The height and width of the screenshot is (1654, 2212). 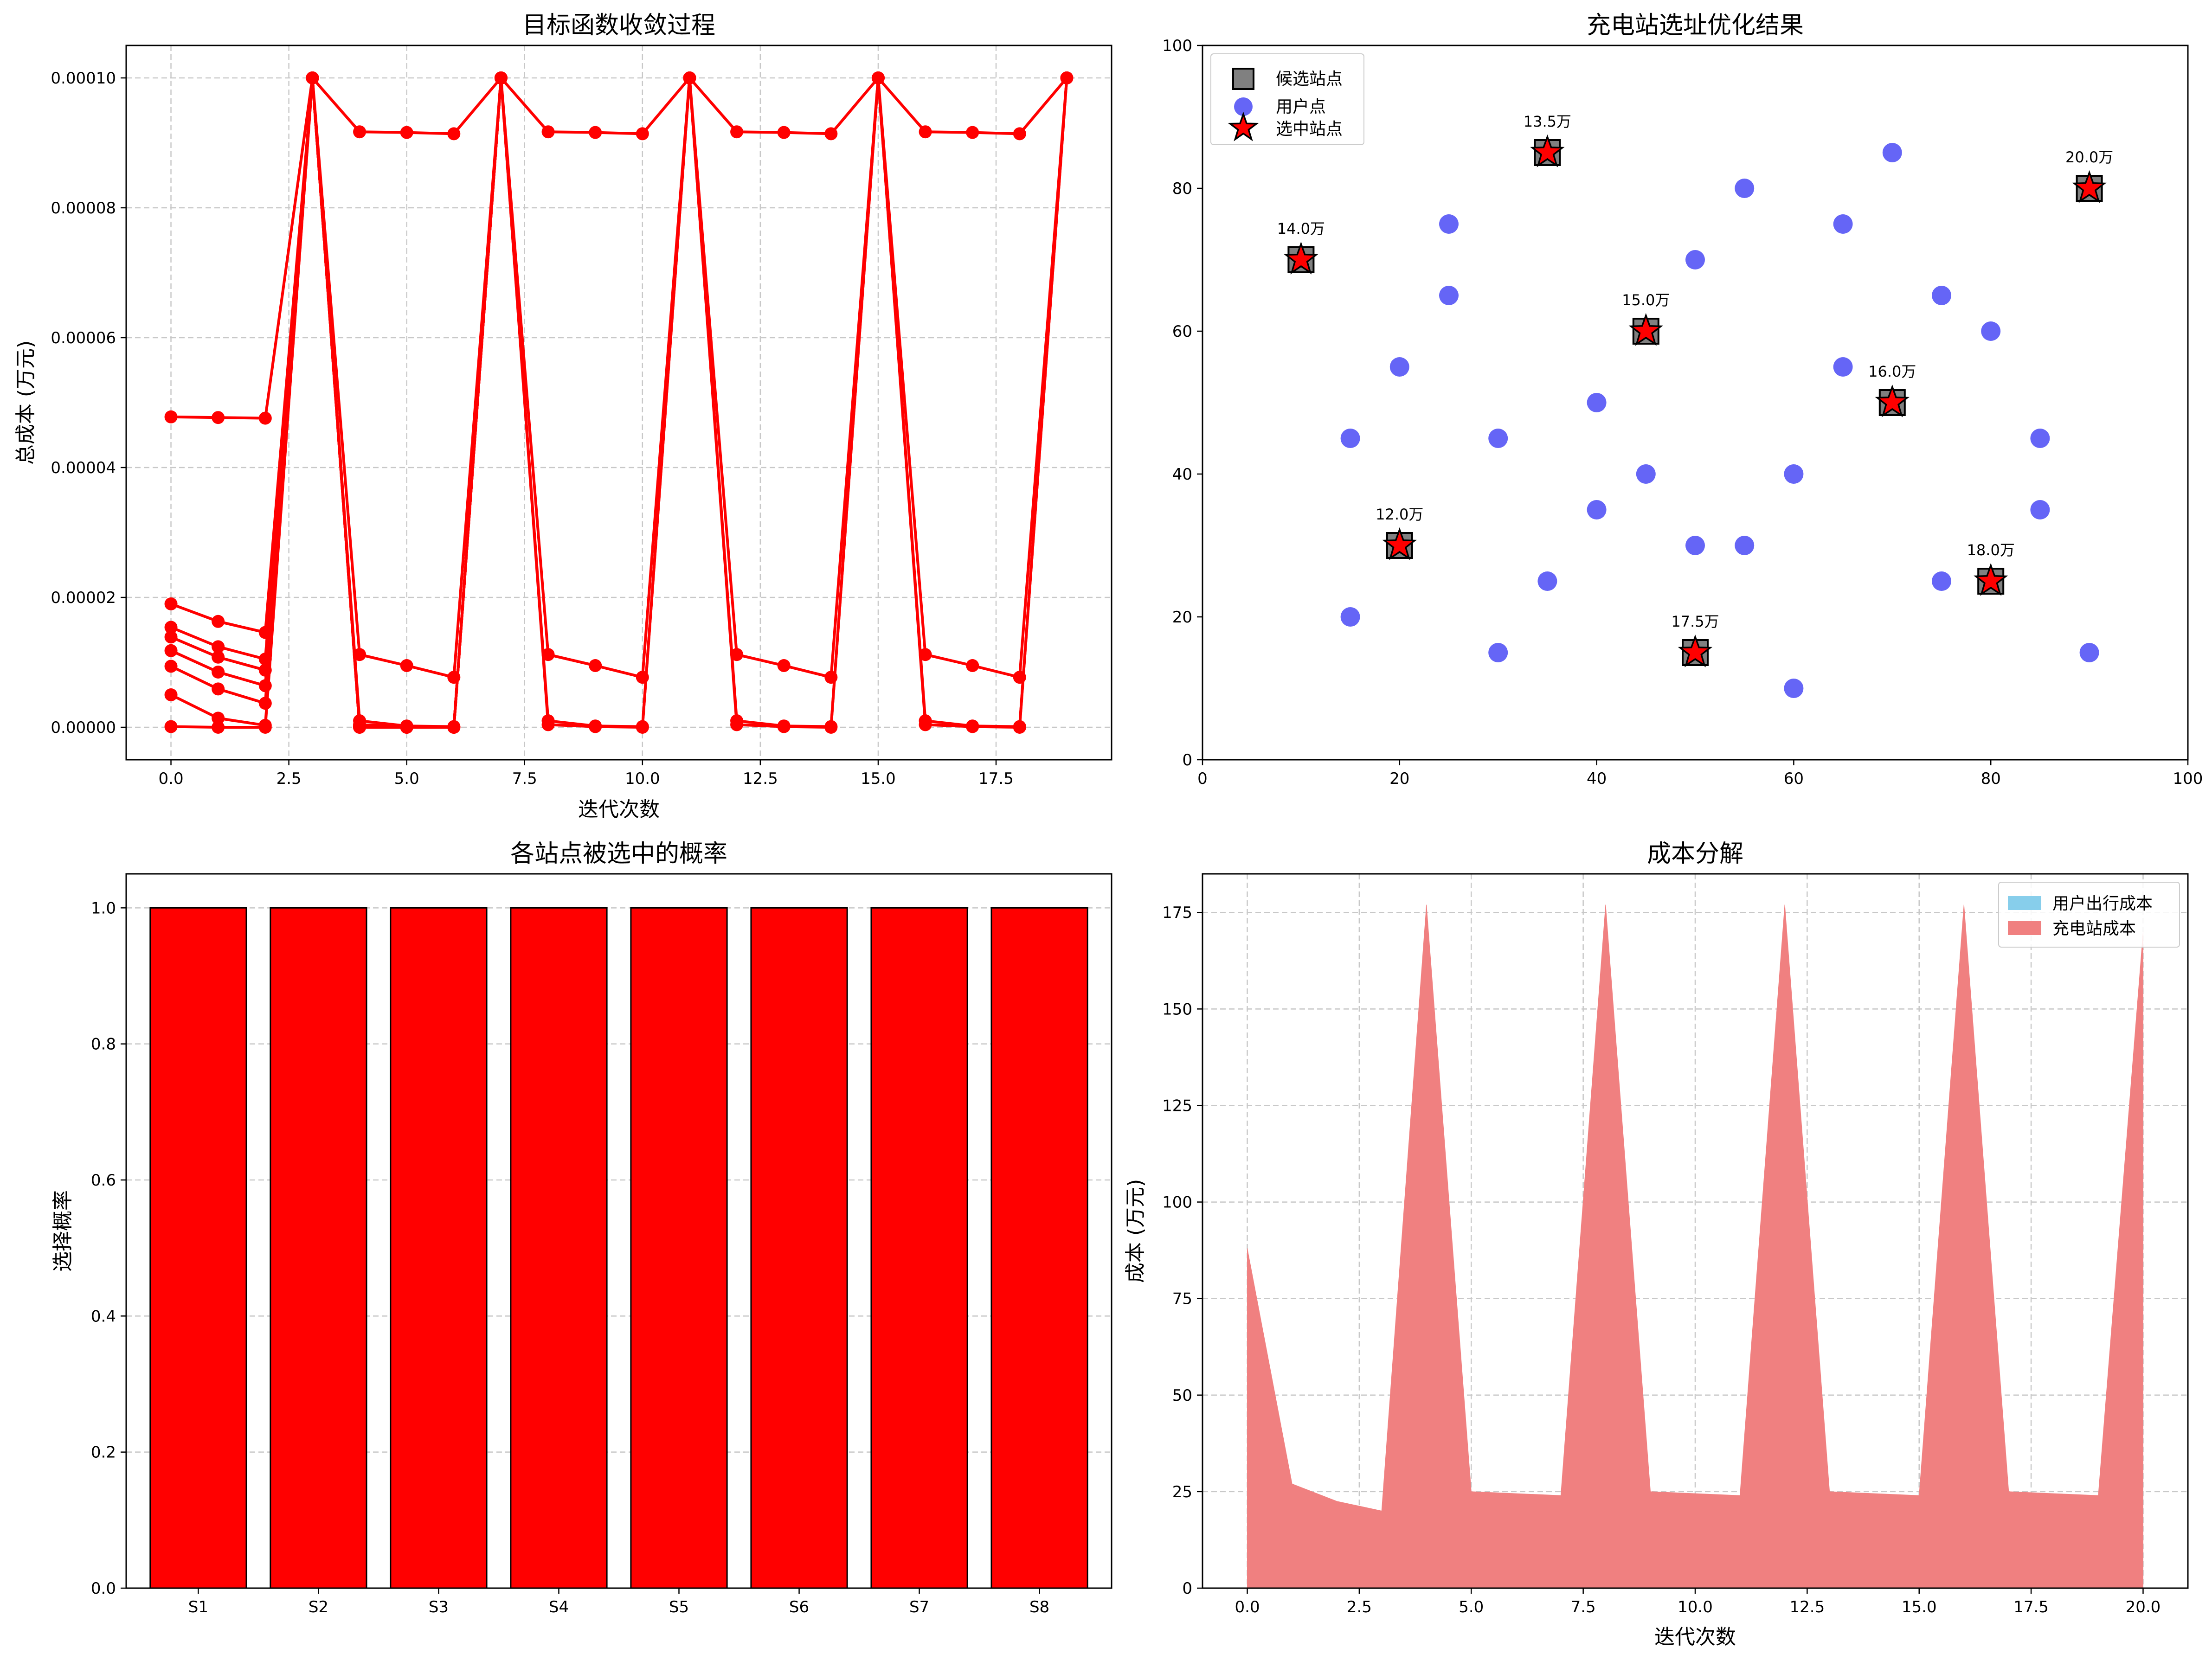 I want to click on legend-label-user: 用户点, so click(x=1301, y=106).